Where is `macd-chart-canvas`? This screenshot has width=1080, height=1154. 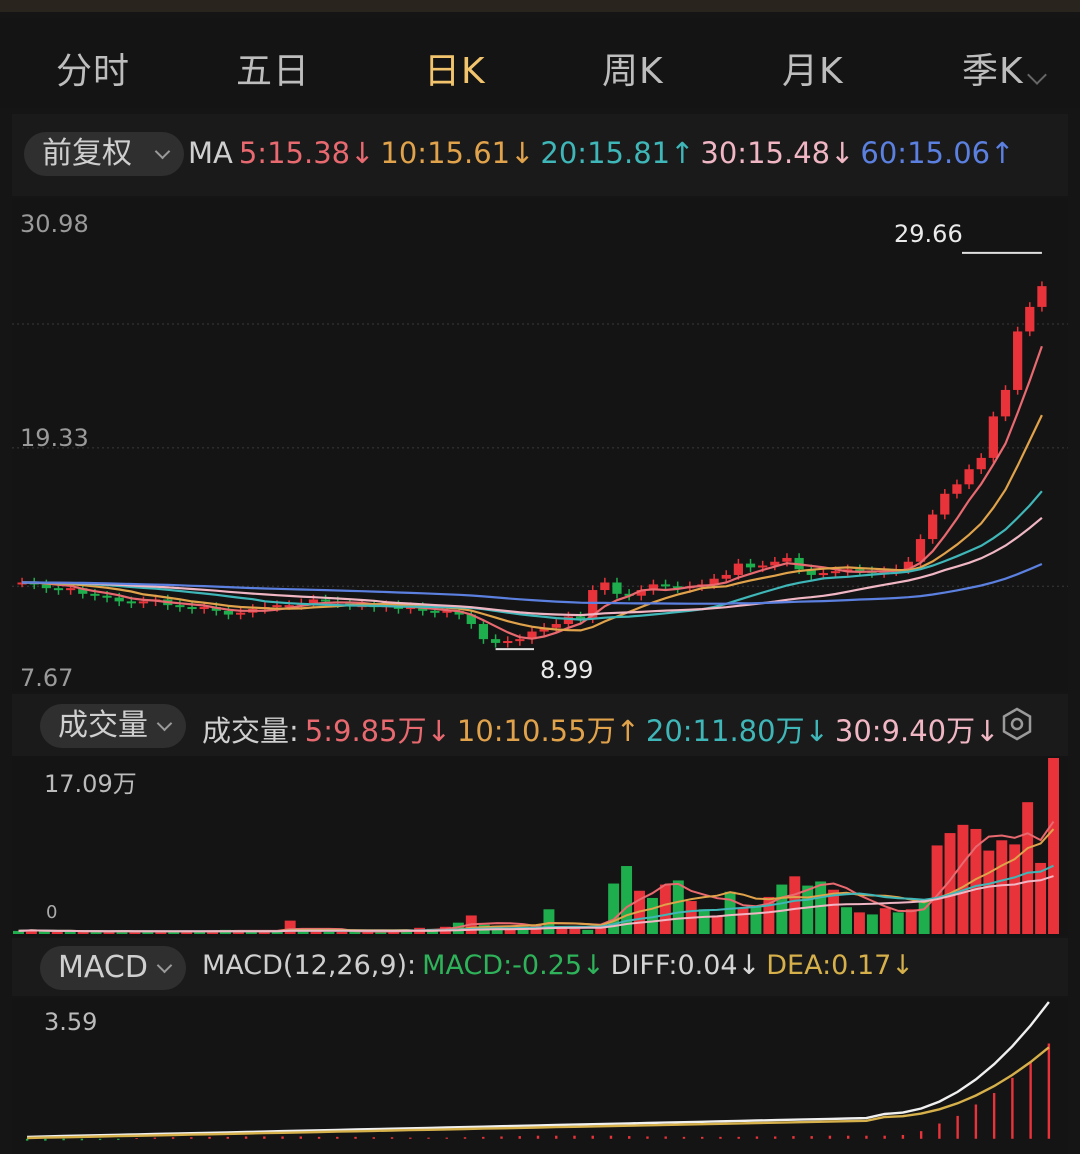 macd-chart-canvas is located at coordinates (538, 1071).